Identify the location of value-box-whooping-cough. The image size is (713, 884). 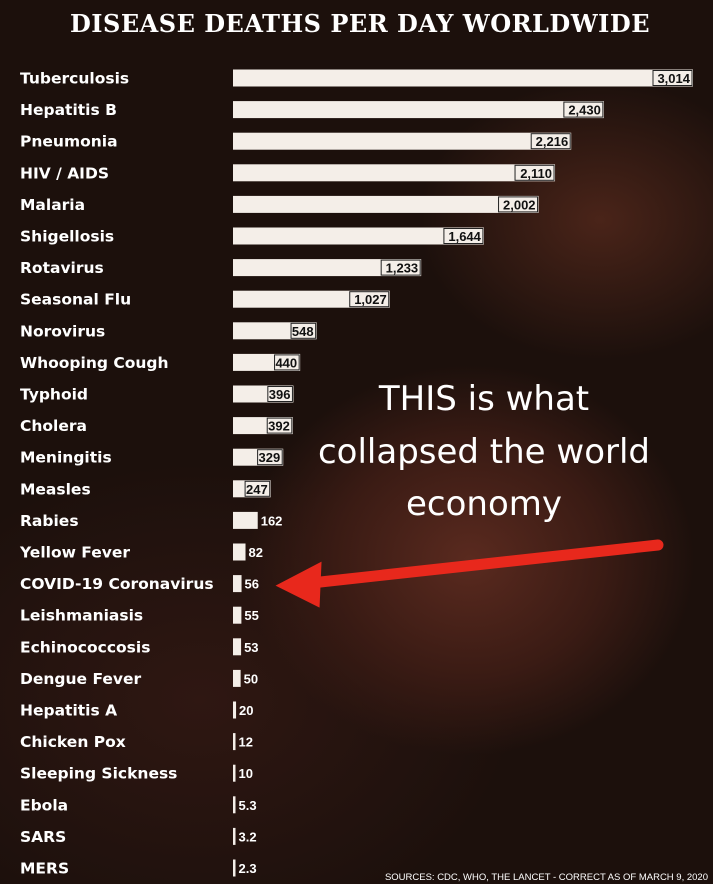
(287, 362).